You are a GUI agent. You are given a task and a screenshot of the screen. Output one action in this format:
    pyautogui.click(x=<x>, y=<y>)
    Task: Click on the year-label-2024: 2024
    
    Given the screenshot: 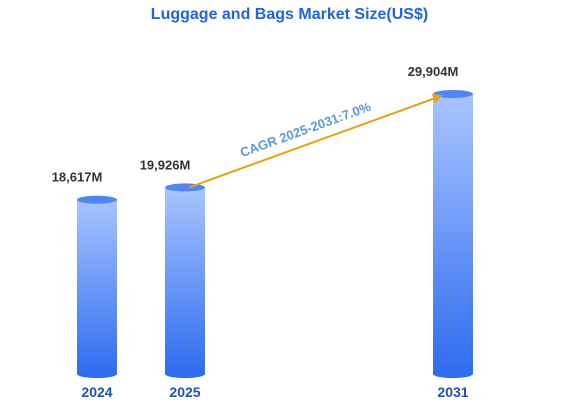 What is the action you would take?
    pyautogui.click(x=96, y=392)
    